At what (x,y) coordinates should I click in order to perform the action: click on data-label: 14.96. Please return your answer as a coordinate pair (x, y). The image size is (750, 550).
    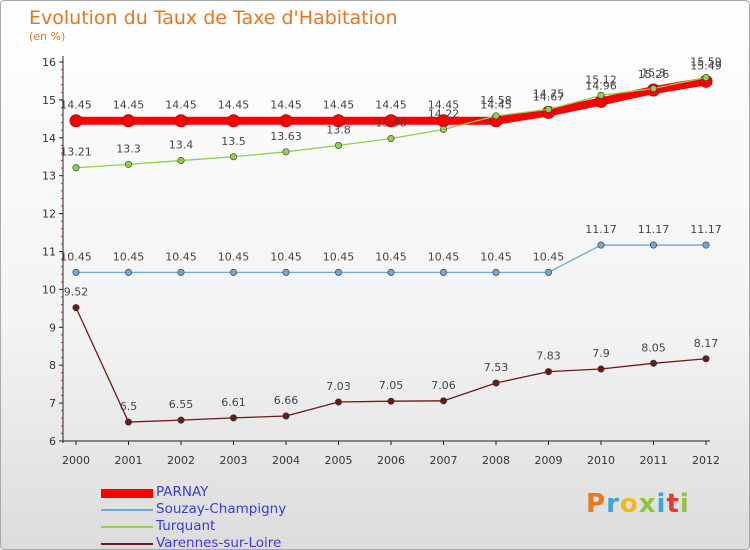
    Looking at the image, I should click on (601, 85).